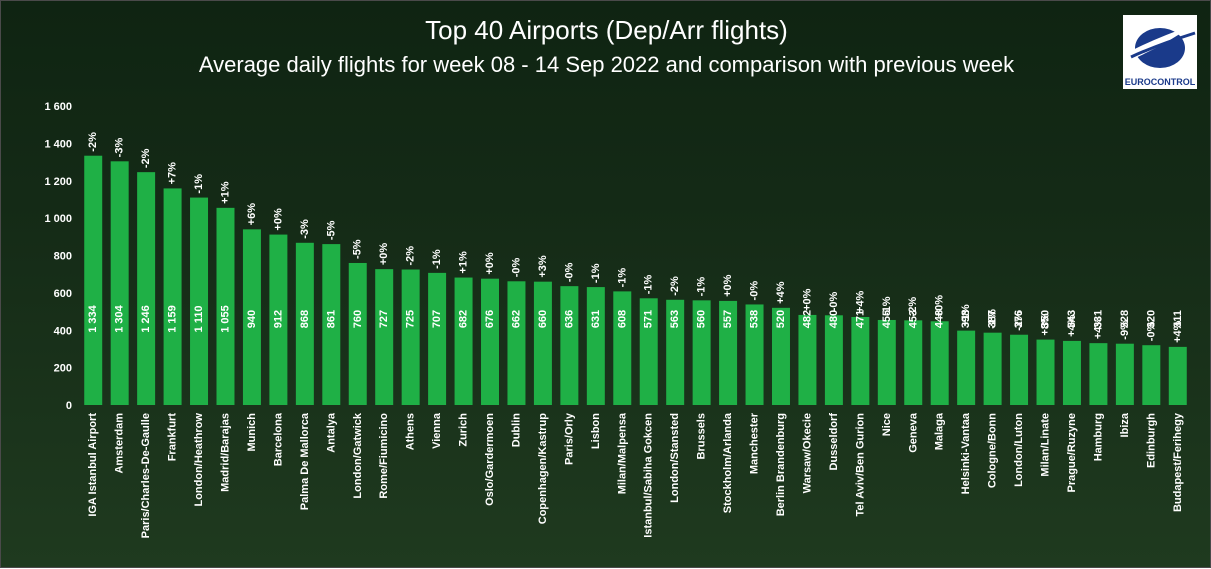 This screenshot has height=569, width=1211. I want to click on bar-value-label: 538, so click(755, 319).